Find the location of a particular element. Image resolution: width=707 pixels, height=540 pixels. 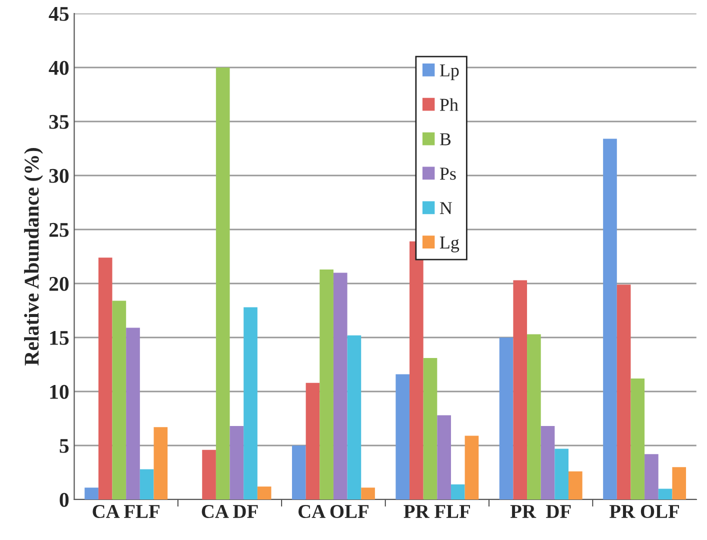

y-tick-label: 20 is located at coordinates (59, 283).